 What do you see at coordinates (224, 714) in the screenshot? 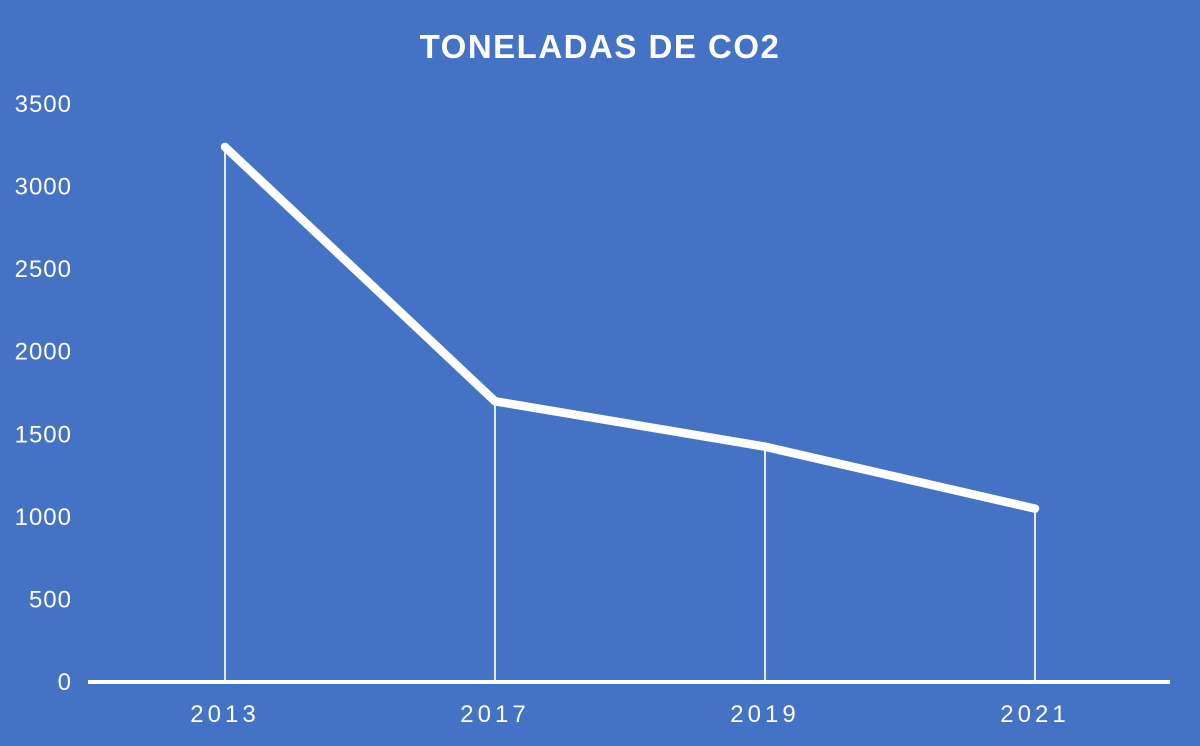
I see `x-axis-tick-label: 2013` at bounding box center [224, 714].